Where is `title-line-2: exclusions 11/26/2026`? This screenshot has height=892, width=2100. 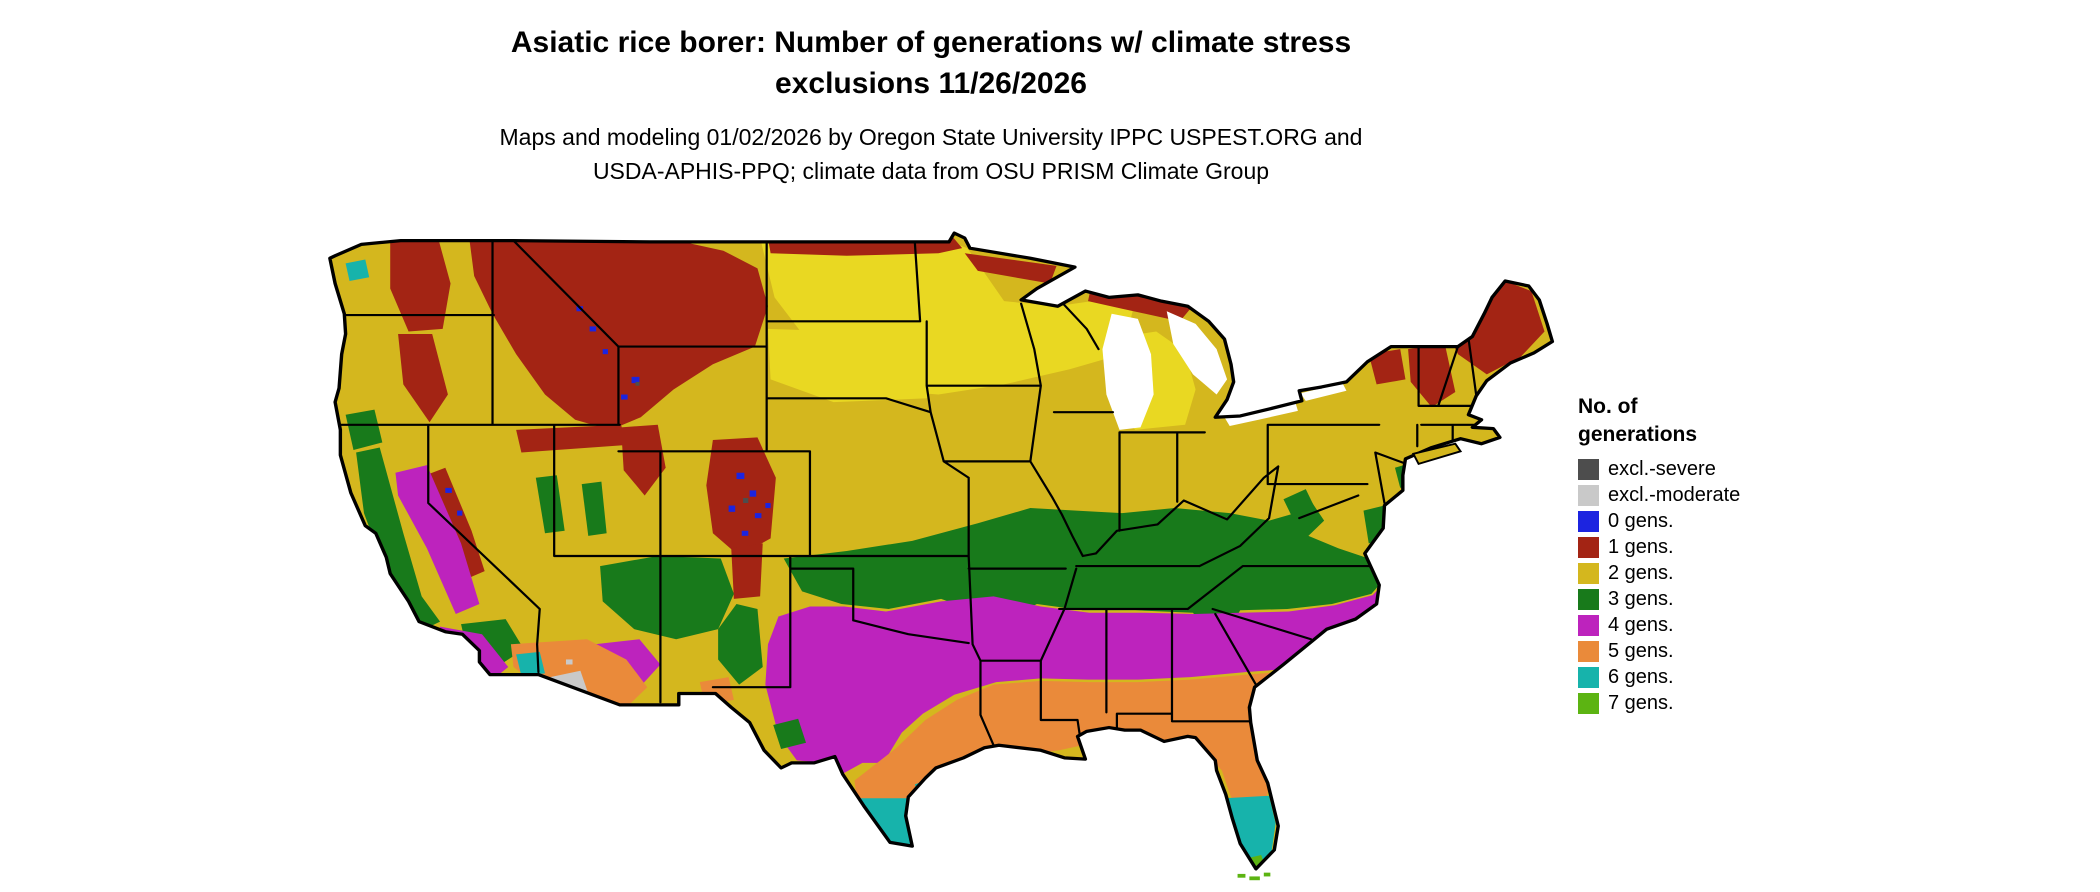 title-line-2: exclusions 11/26/2026 is located at coordinates (931, 83).